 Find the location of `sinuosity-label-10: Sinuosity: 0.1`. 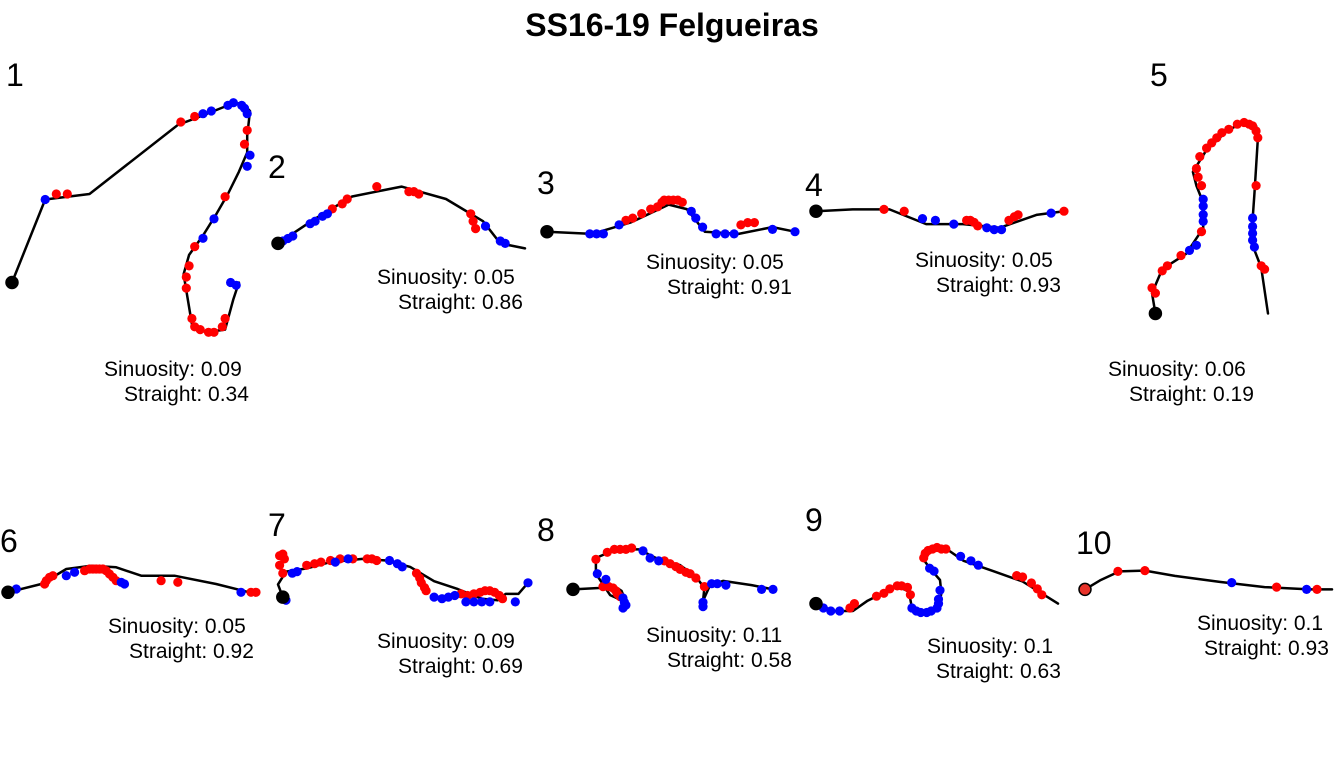

sinuosity-label-10: Sinuosity: 0.1 is located at coordinates (1260, 623).